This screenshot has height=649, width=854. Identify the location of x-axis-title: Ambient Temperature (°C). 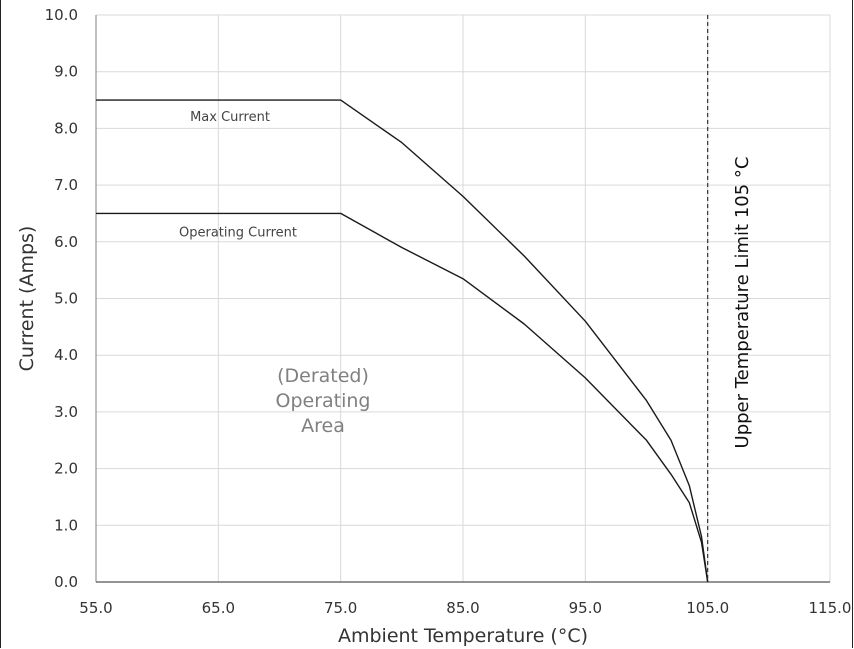
(463, 636).